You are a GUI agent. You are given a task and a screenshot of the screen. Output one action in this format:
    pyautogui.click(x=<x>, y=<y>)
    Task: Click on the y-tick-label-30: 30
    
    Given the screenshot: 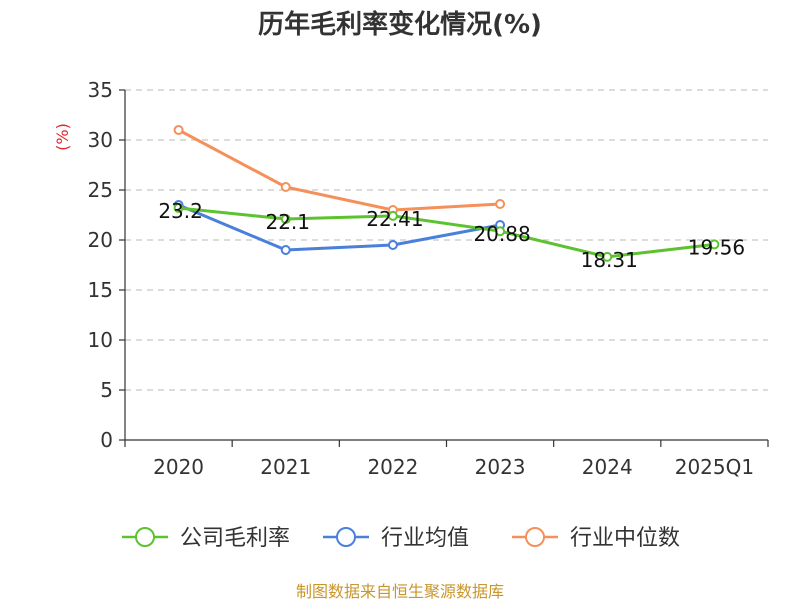 What is the action you would take?
    pyautogui.click(x=100, y=140)
    